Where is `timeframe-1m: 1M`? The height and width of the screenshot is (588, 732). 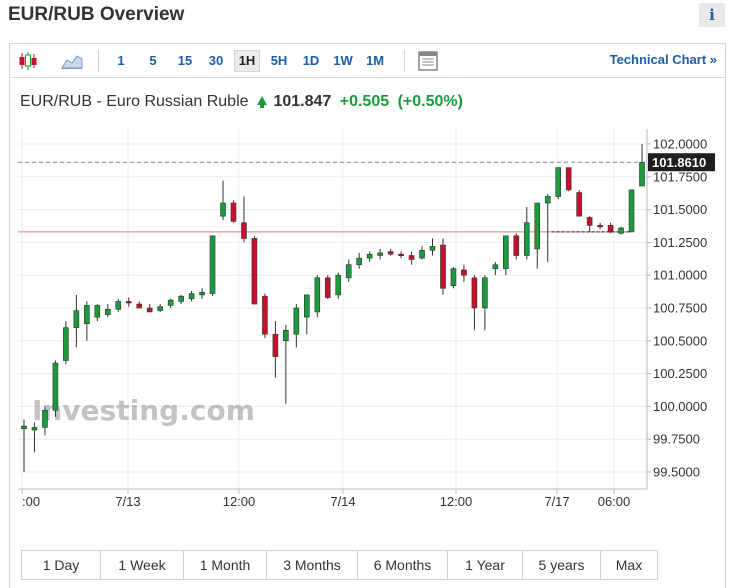
timeframe-1m: 1M is located at coordinates (375, 60).